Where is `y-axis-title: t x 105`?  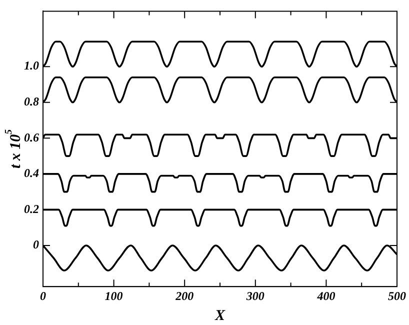 y-axis-title: t x 105 is located at coordinates (14, 148).